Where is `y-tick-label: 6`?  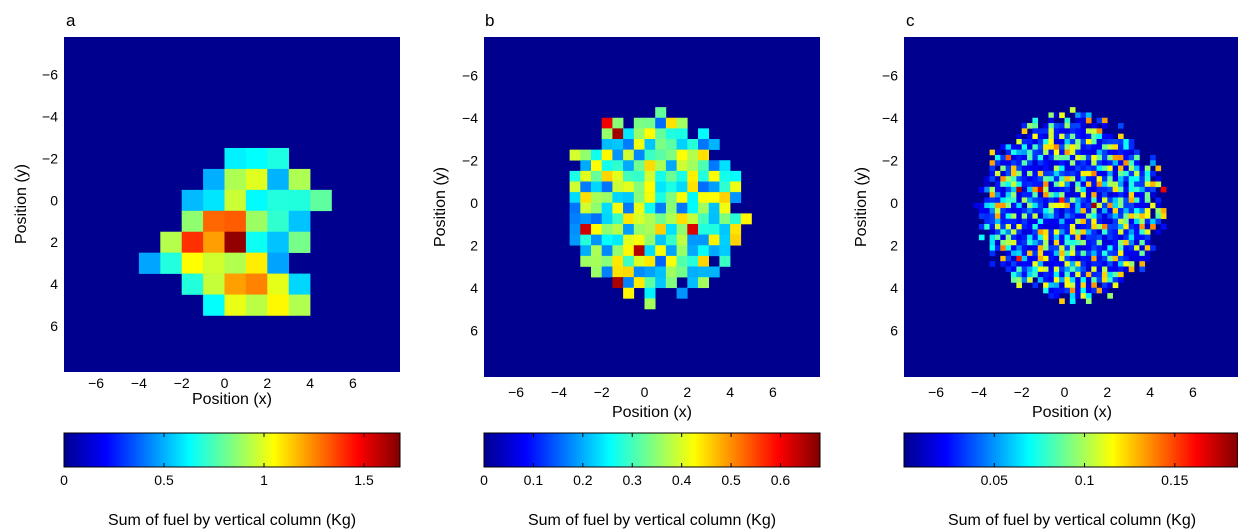
y-tick-label: 6 is located at coordinates (894, 330).